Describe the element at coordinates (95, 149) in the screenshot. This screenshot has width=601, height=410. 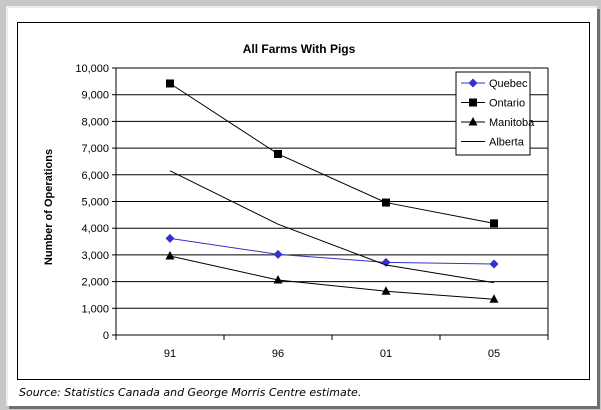
I see `y-tick-label: 7,000` at that location.